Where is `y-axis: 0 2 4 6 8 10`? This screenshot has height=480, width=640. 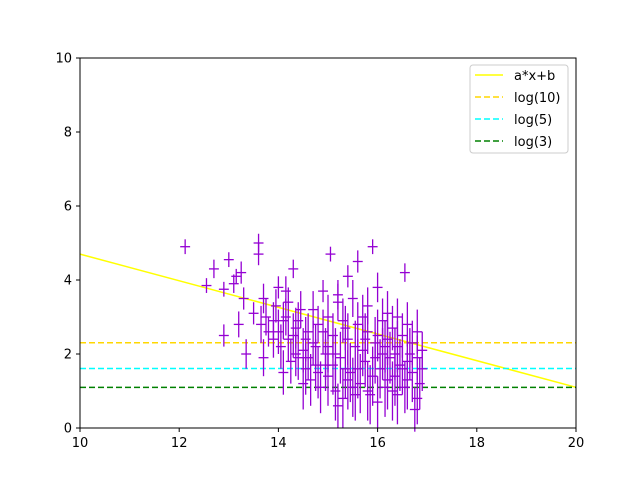
y-axis: 0 2 4 6 8 10 is located at coordinates (67, 244).